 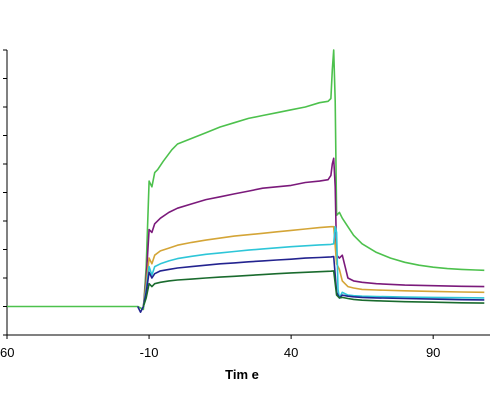 What do you see at coordinates (7, 352) in the screenshot?
I see `x-tick-label: 60` at bounding box center [7, 352].